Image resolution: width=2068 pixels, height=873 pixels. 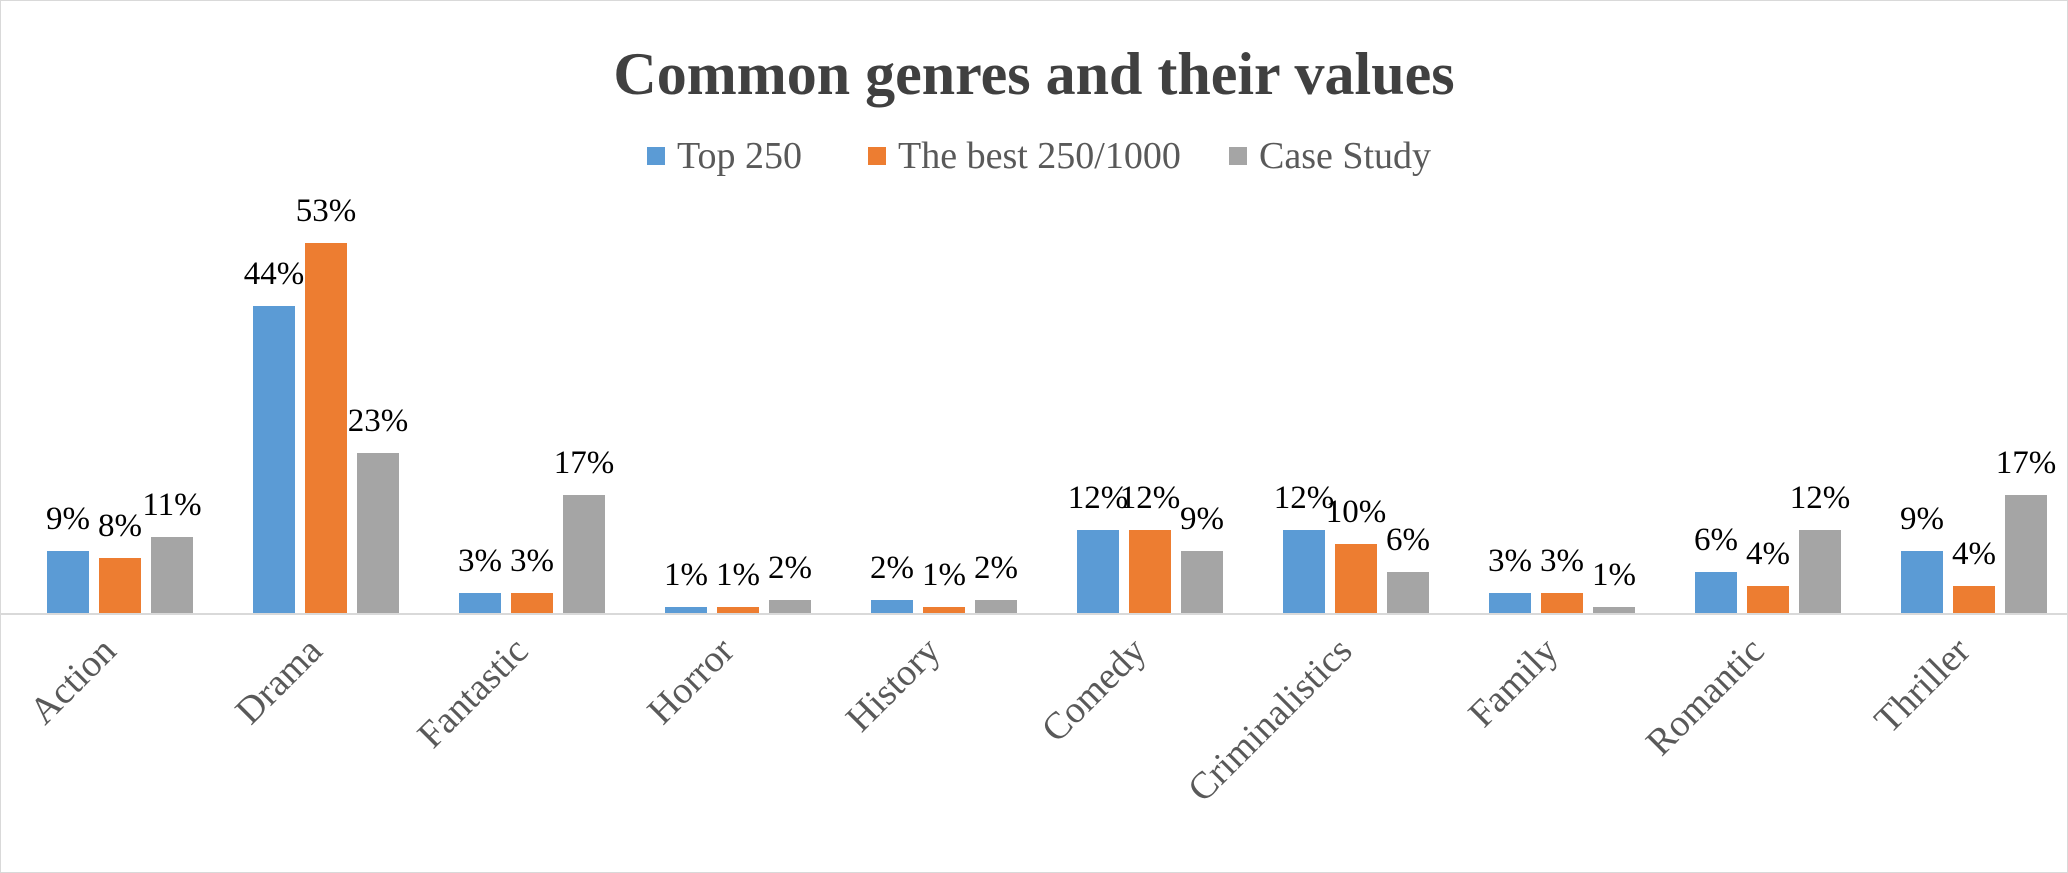 I want to click on data-label-horror-series-2: 1%, so click(x=738, y=575).